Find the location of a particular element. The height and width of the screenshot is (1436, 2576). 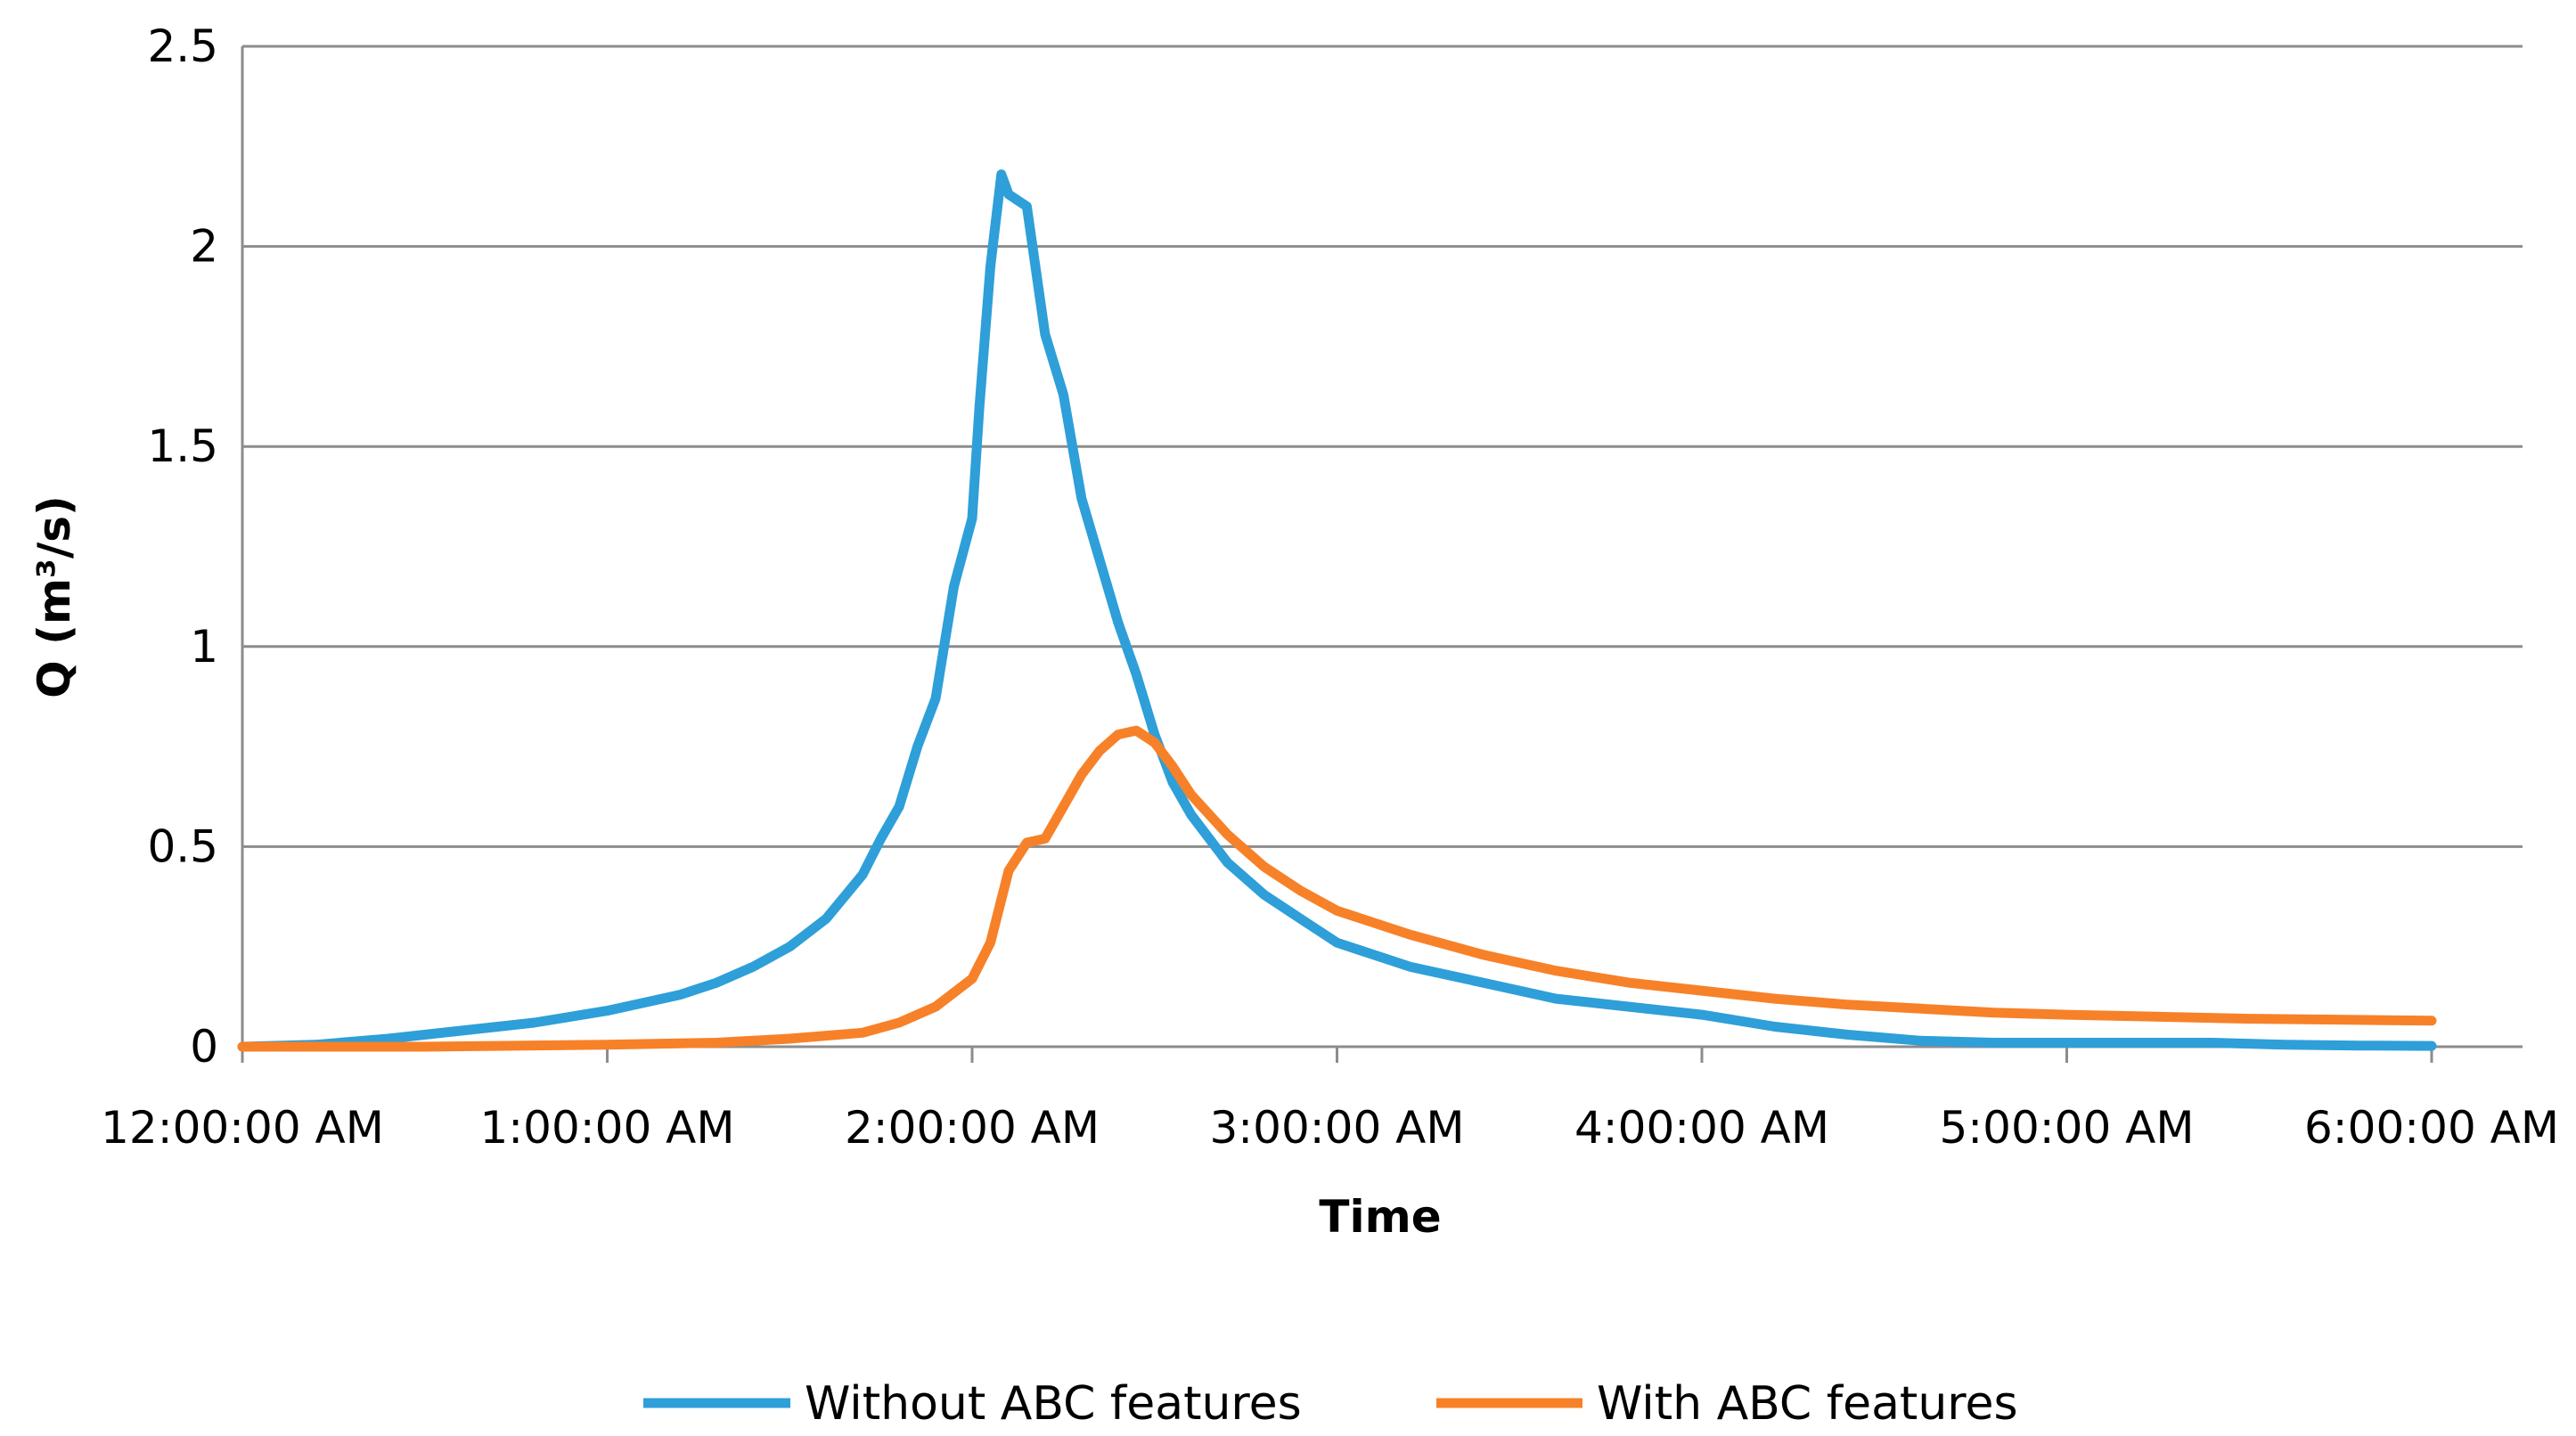

legend: Without ABC features With ABC features is located at coordinates (1330, 1404).